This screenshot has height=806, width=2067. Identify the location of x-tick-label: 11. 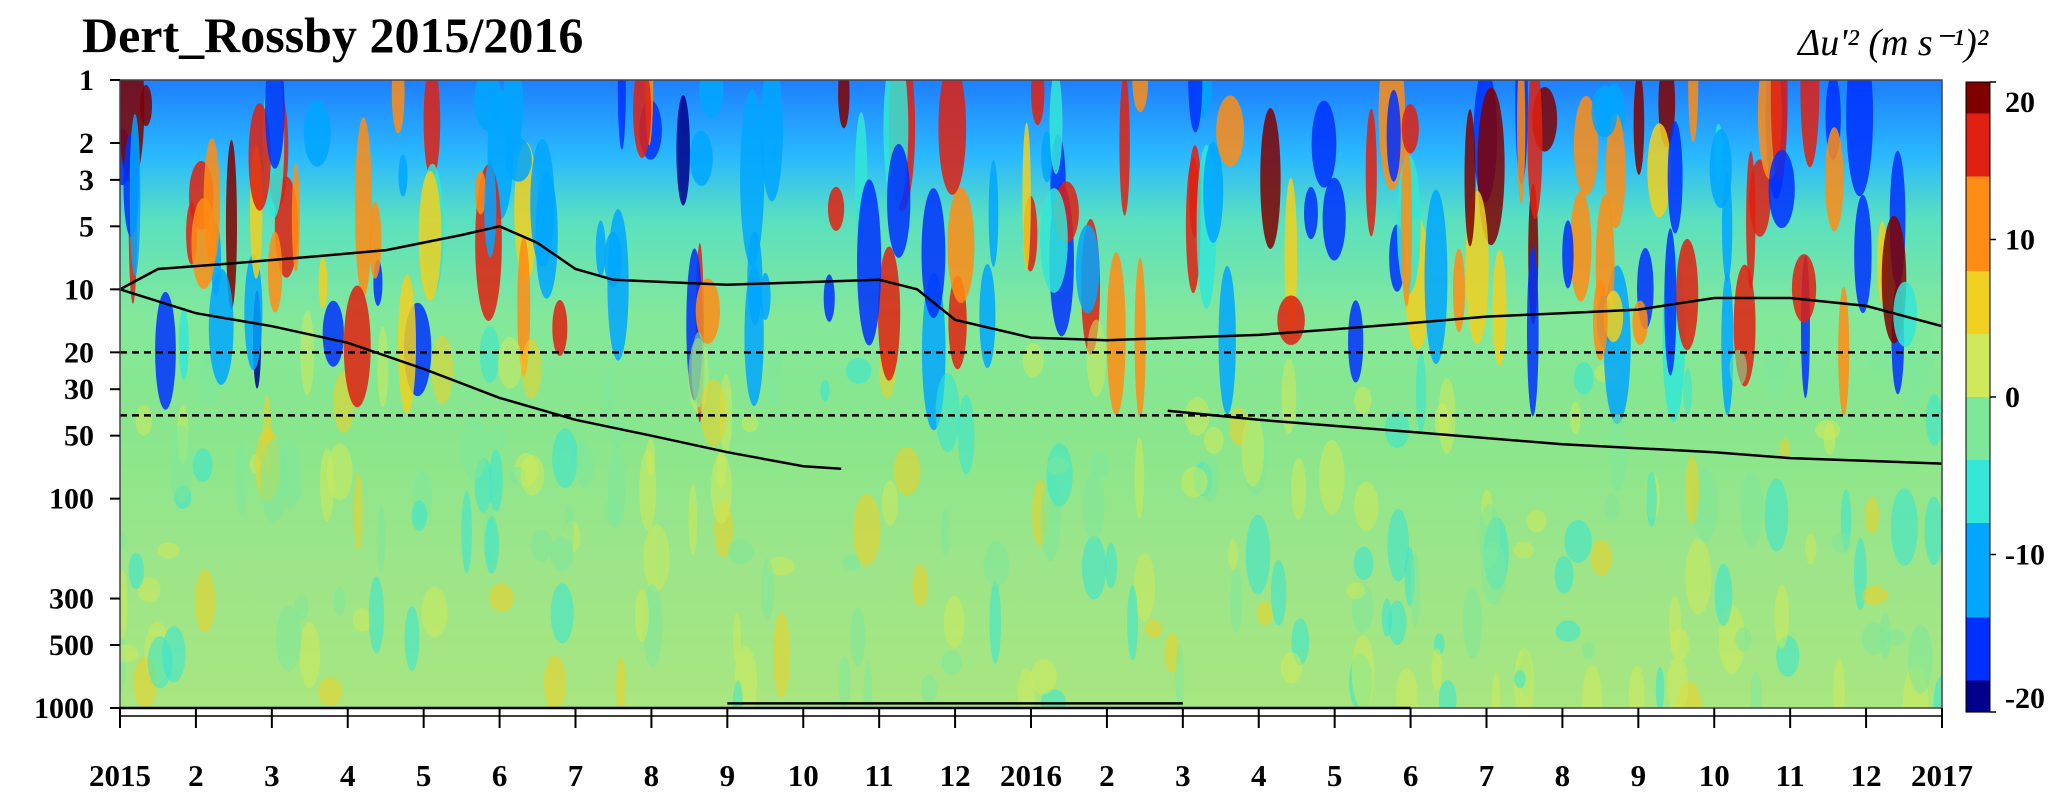
(879, 775).